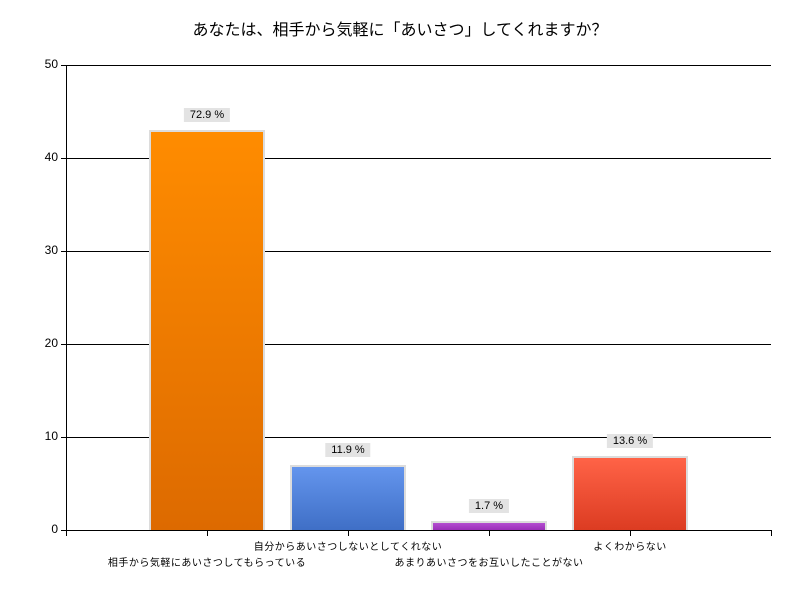 The width and height of the screenshot is (800, 600). Describe the element at coordinates (51, 343) in the screenshot. I see `y-tick-label: 20` at that location.